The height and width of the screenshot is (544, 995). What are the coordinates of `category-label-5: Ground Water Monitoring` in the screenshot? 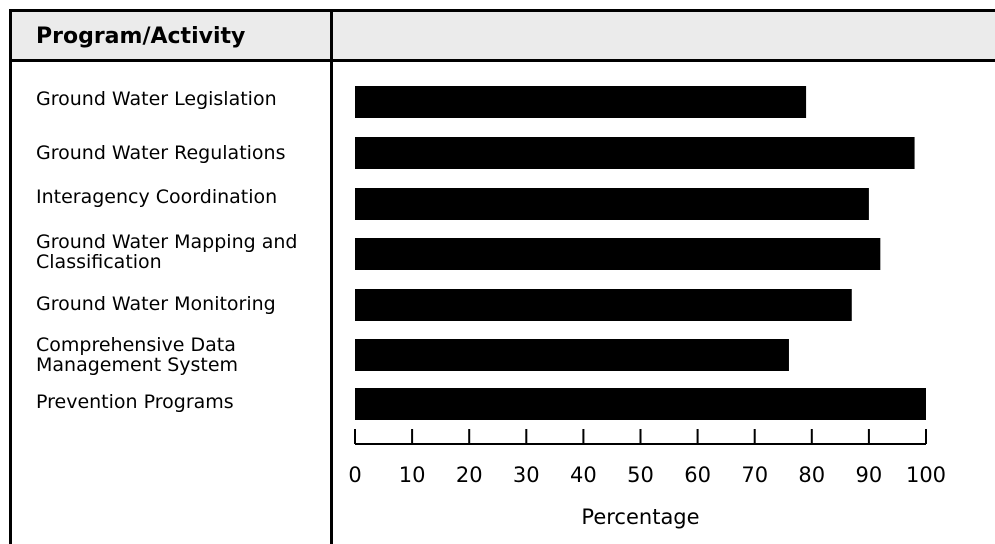 It's located at (181, 304).